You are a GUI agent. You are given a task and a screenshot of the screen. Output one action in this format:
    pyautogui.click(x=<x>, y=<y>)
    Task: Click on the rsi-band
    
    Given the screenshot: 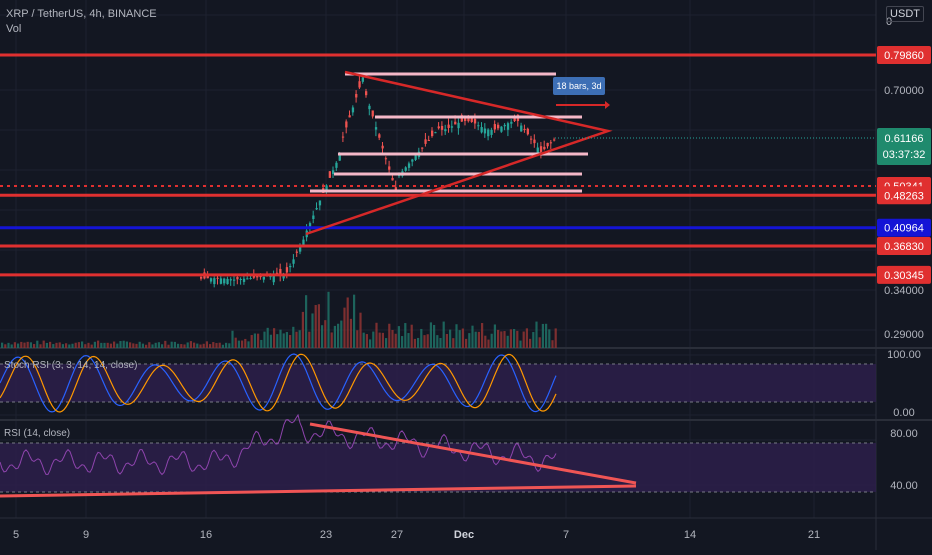 What is the action you would take?
    pyautogui.click(x=438, y=467)
    